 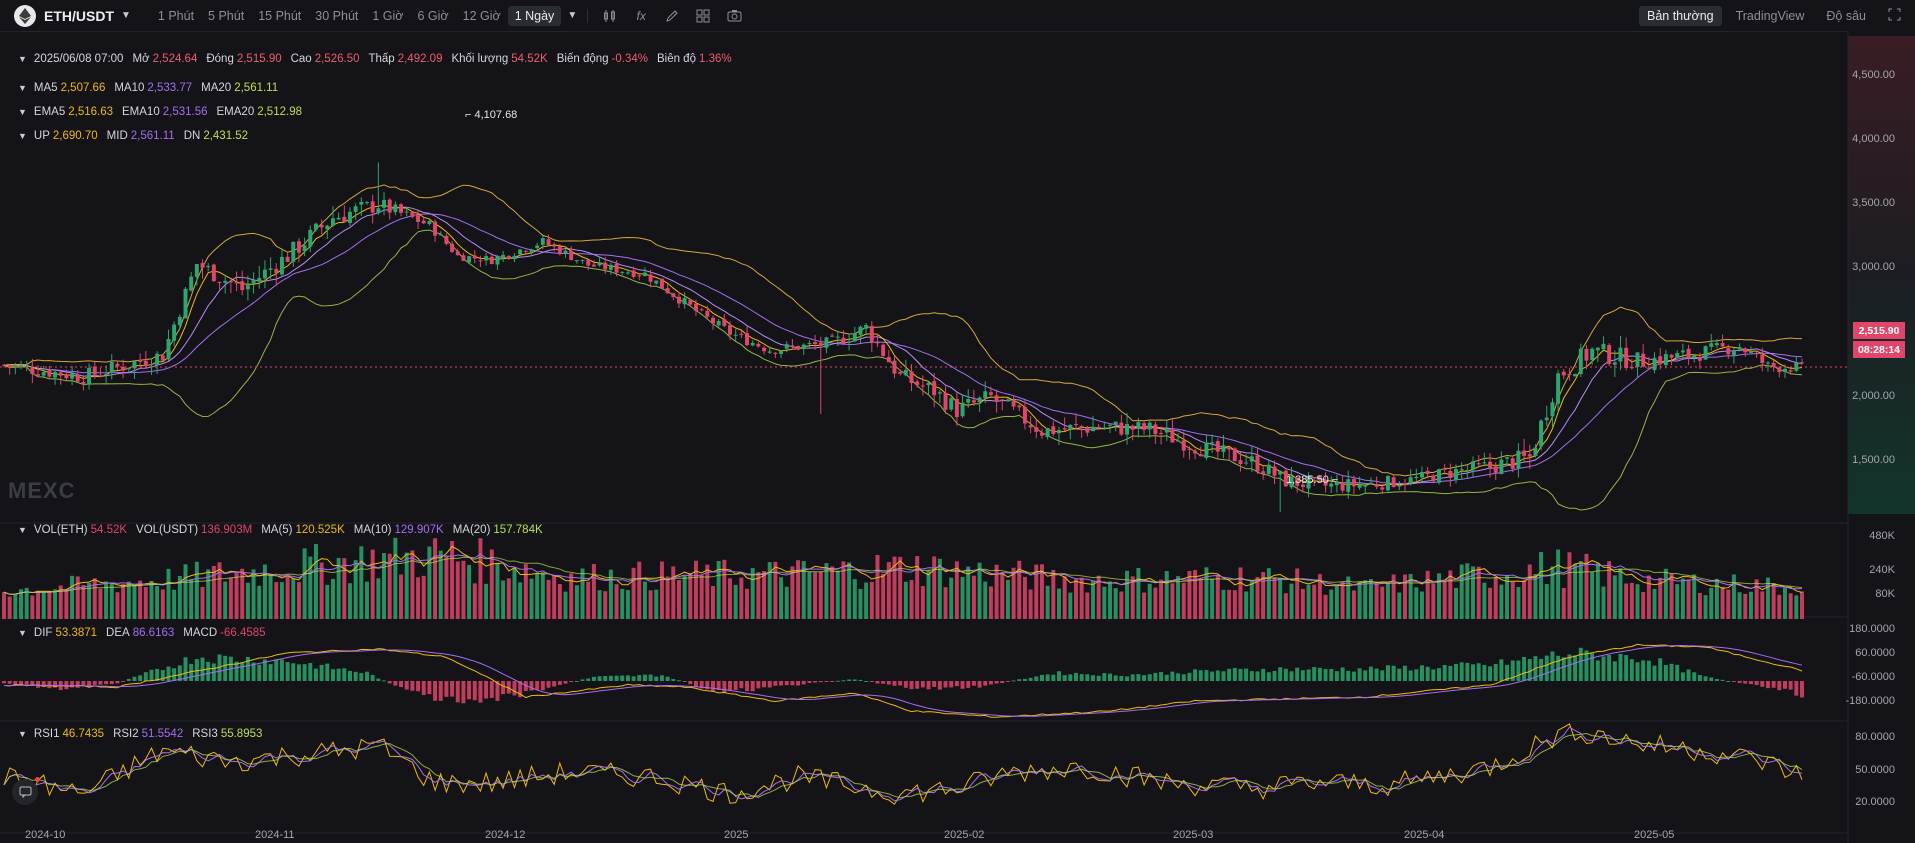 I want to click on boll-legend: ▼ UP 2,690.70 MID 2,561.11 DN 2,431.52, so click(x=137, y=136).